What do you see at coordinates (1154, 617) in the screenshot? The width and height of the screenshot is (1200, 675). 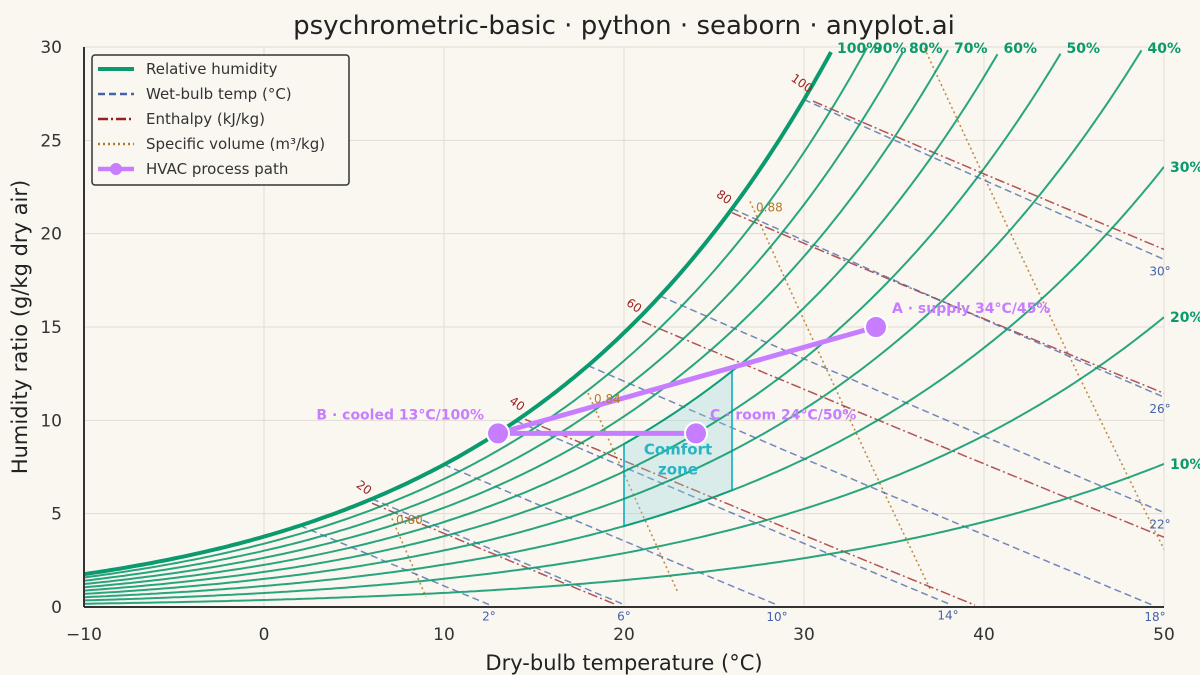 I see `wet-bulb-line-label: 18°` at bounding box center [1154, 617].